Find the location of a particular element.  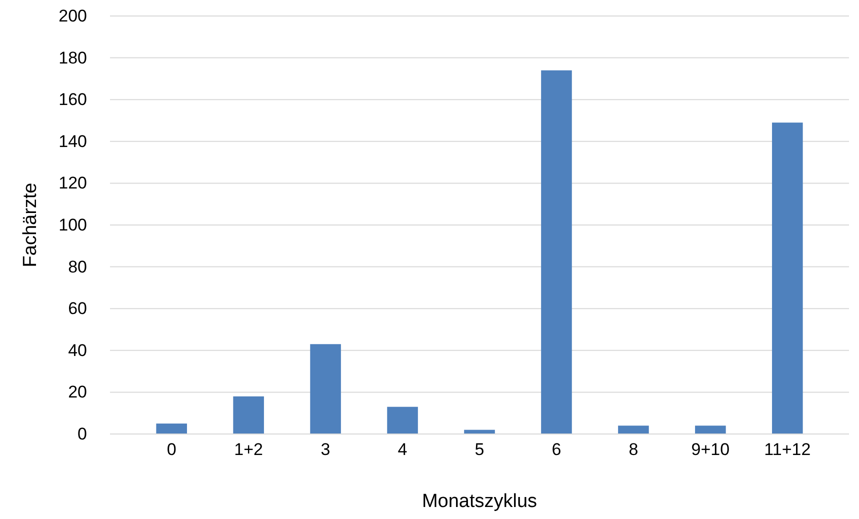

y-tick-label: 180 is located at coordinates (72, 58).